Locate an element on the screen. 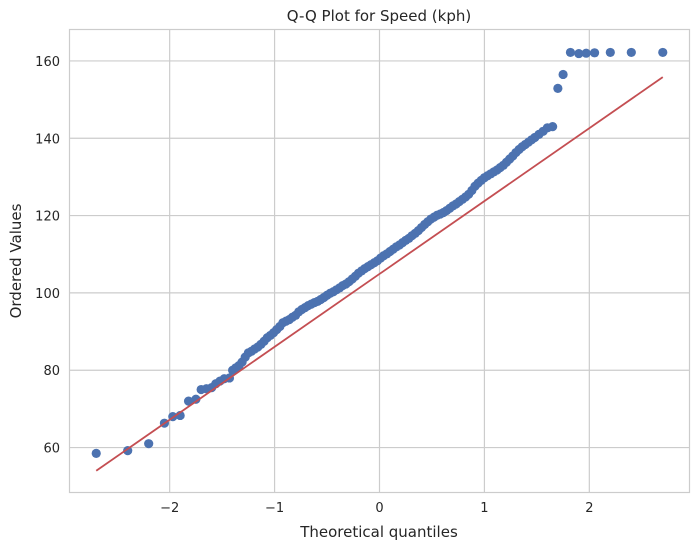 The height and width of the screenshot is (550, 699). x-tick-labels: −2 −1 0 1 2 is located at coordinates (376, 508).